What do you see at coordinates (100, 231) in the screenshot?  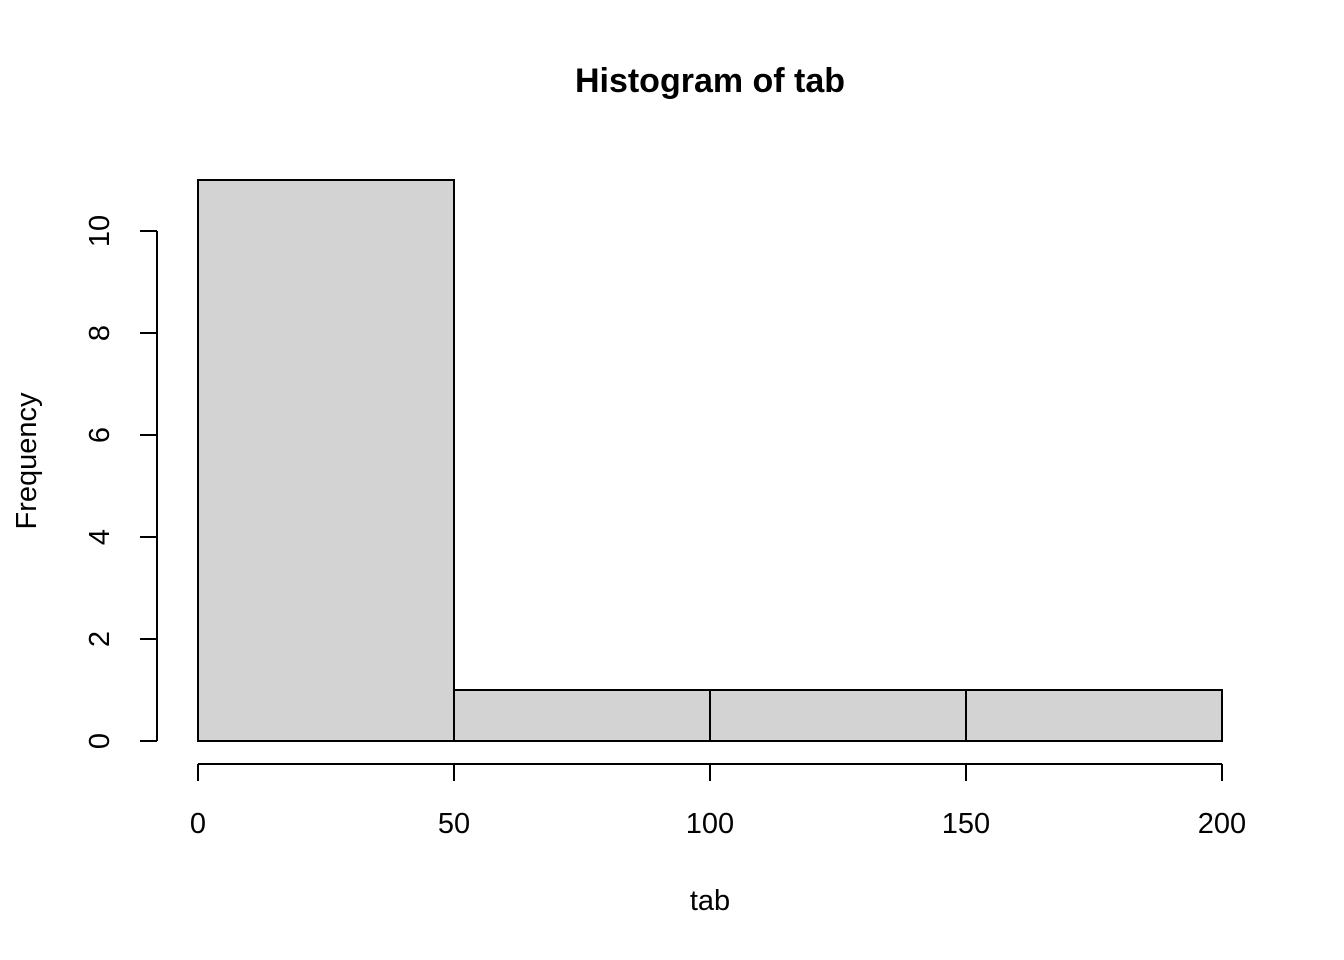 I see `y-tick-label-10: 10` at bounding box center [100, 231].